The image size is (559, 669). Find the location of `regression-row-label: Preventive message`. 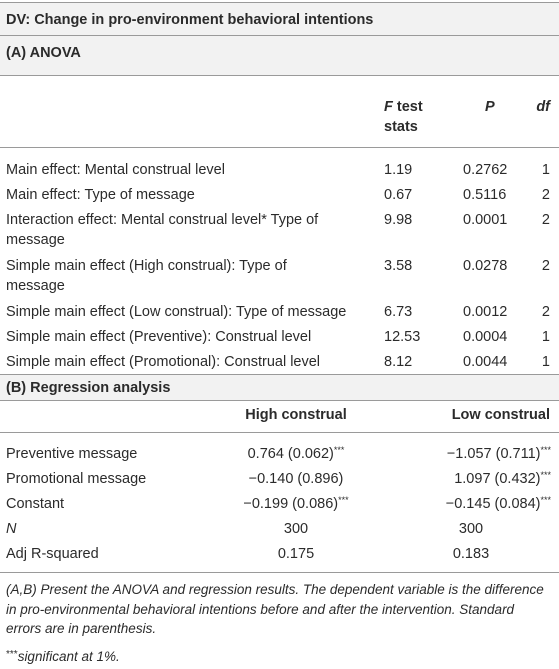

regression-row-label: Preventive message is located at coordinates (72, 454).